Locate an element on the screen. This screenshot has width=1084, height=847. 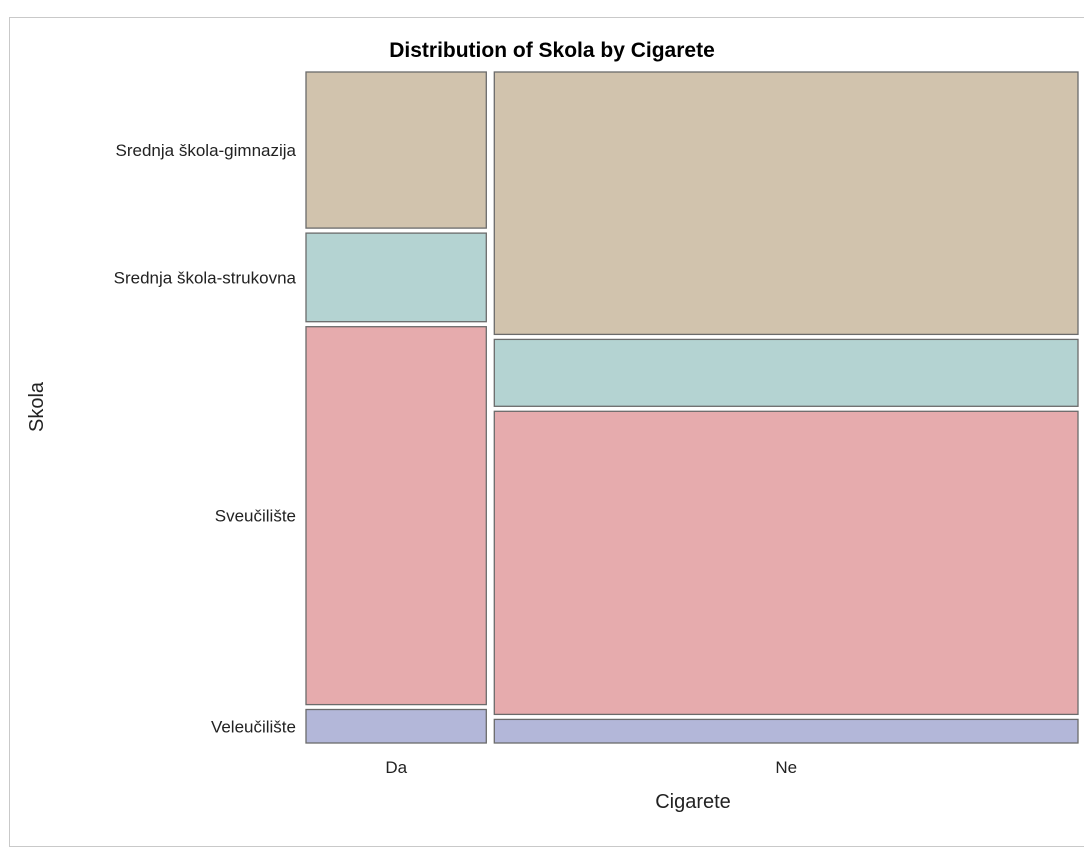
y-axis-label: Skola is located at coordinates (37, 406).